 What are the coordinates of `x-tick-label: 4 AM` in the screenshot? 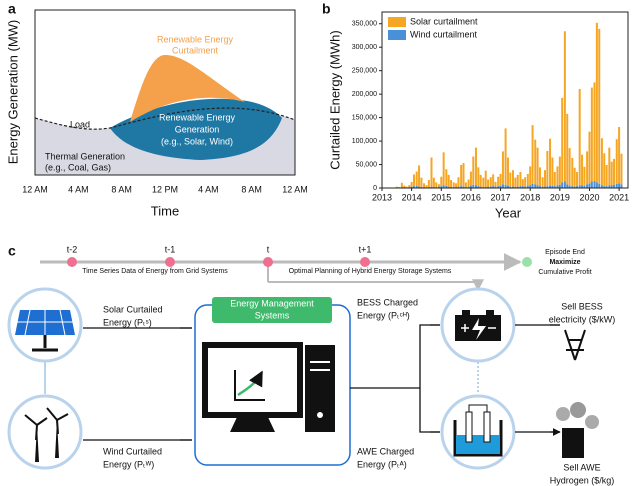 It's located at (78, 189).